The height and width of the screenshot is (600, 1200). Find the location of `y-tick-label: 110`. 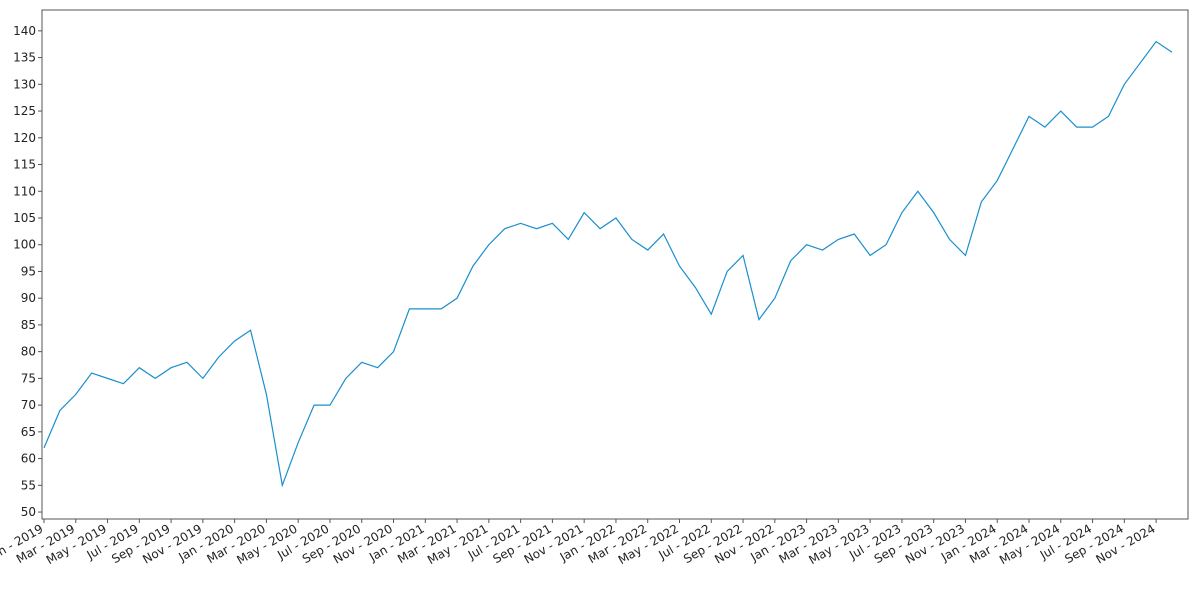

y-tick-label: 110 is located at coordinates (24, 191).